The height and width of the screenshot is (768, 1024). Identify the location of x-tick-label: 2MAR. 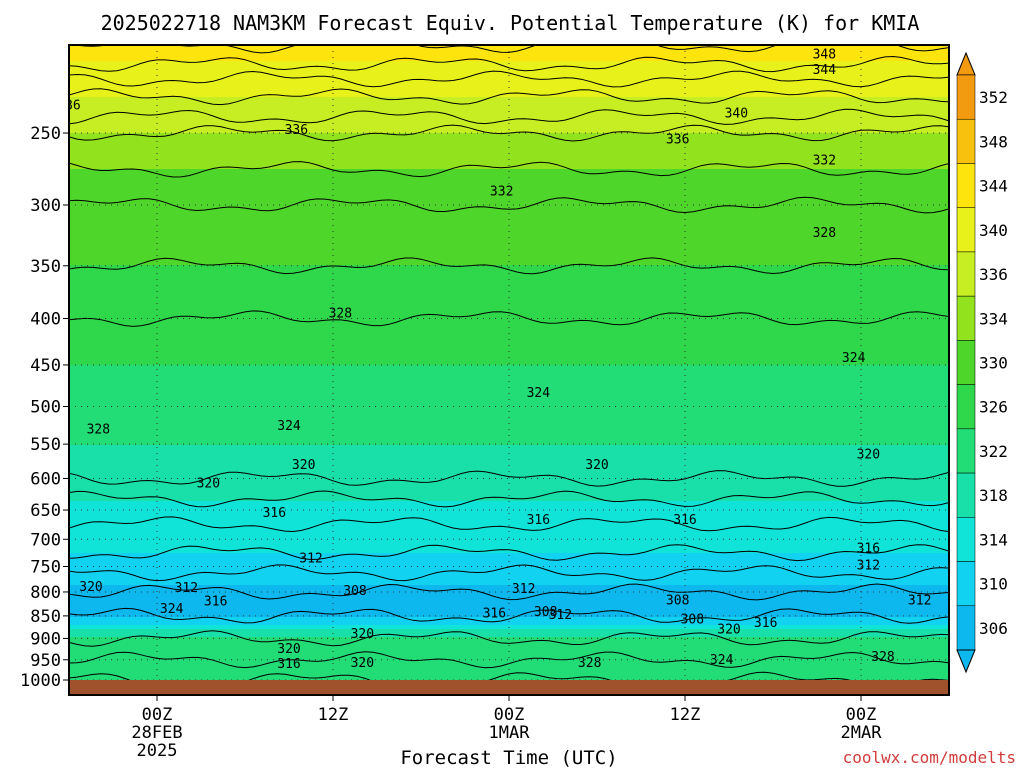
(862, 733).